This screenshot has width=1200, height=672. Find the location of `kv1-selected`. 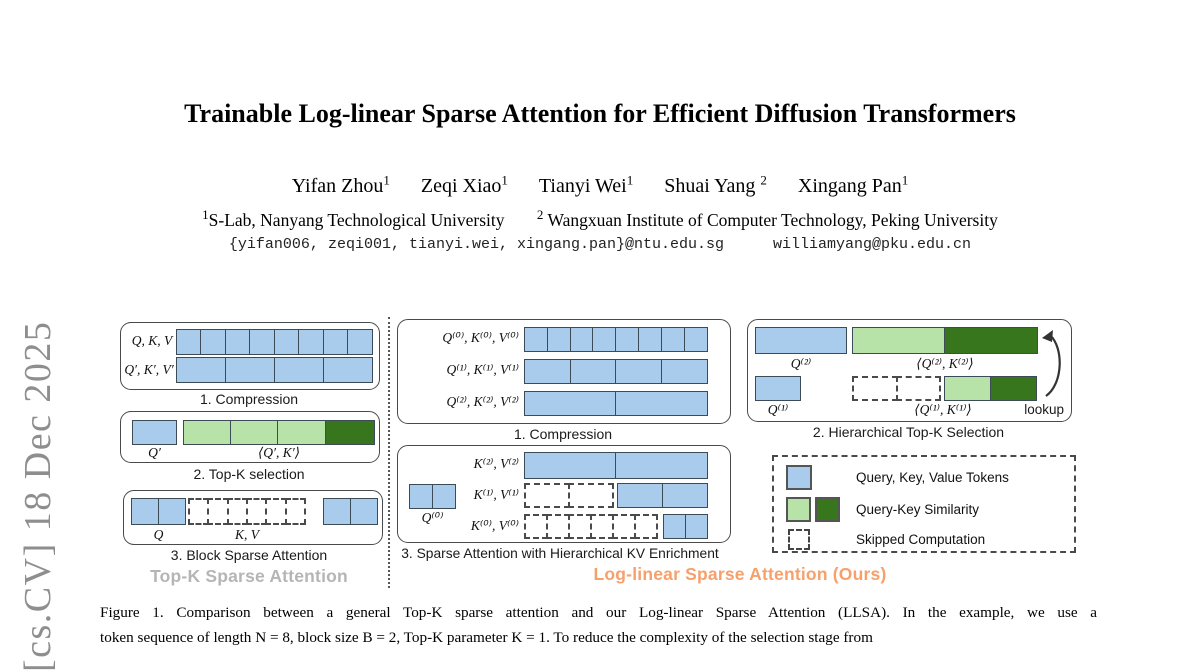

kv1-selected is located at coordinates (662, 495).